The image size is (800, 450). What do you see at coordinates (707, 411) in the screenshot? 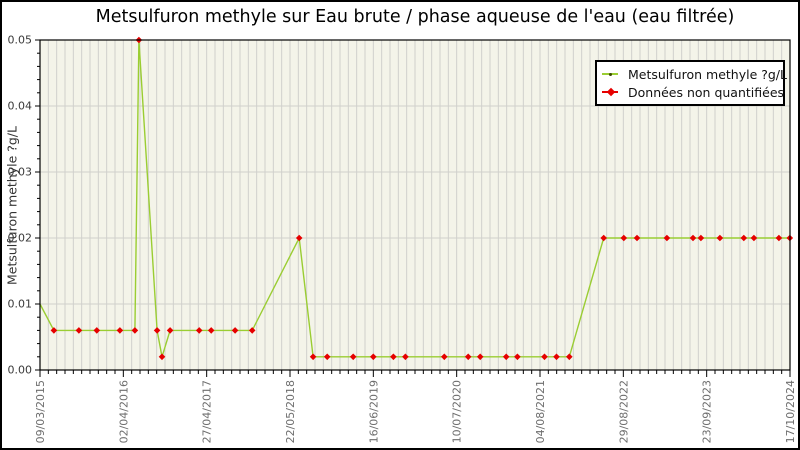
I see `x-tick-label: 23/09/2023` at bounding box center [707, 411].